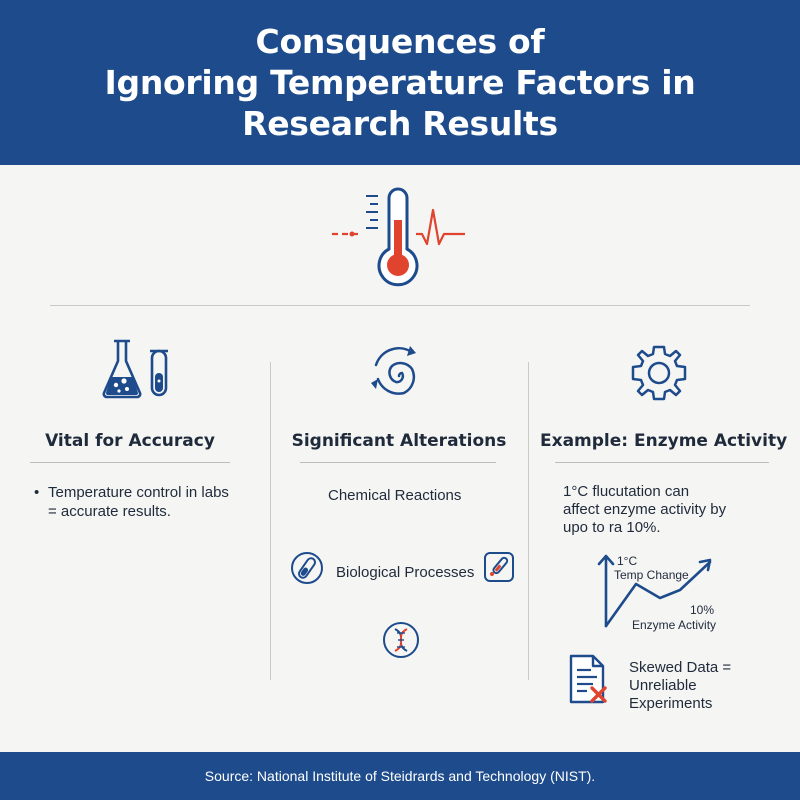  What do you see at coordinates (130, 441) in the screenshot?
I see `column-title-accuracy: Vital for Accuracy` at bounding box center [130, 441].